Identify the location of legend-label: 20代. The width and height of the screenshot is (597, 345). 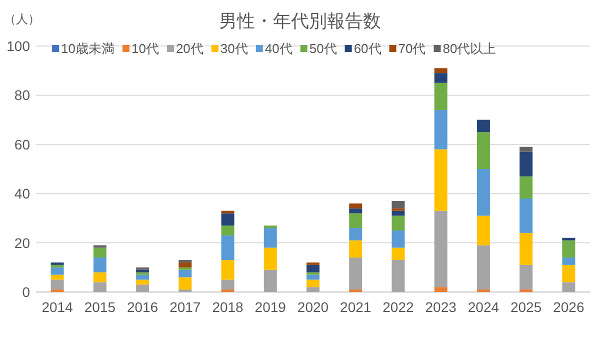
(190, 48).